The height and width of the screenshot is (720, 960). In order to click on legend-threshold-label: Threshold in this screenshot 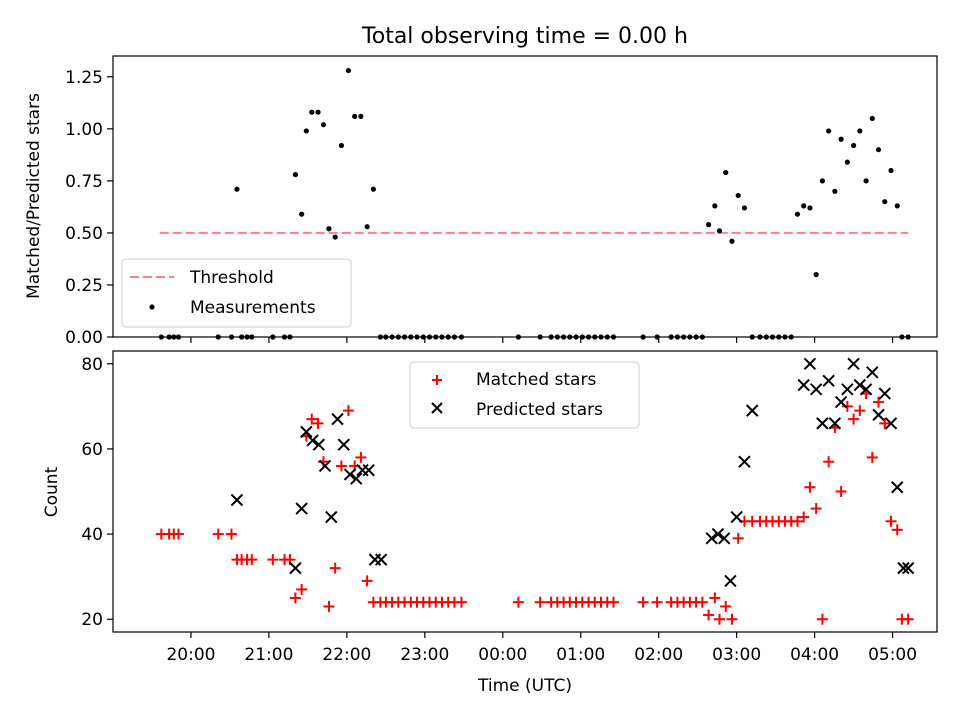, I will do `click(231, 278)`.